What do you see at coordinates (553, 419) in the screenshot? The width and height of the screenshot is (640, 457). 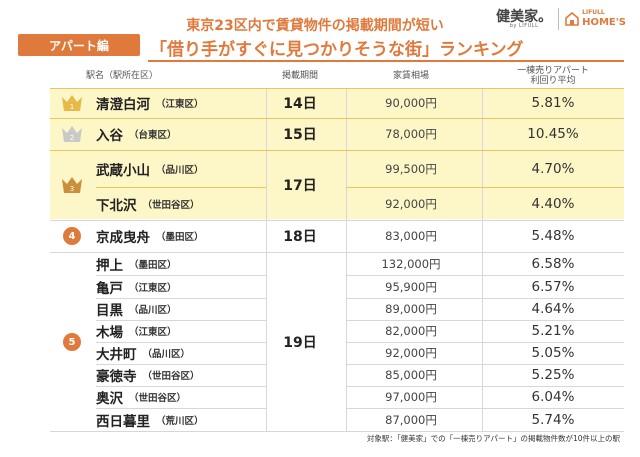 I see `table-row-yield: 5.74%` at bounding box center [553, 419].